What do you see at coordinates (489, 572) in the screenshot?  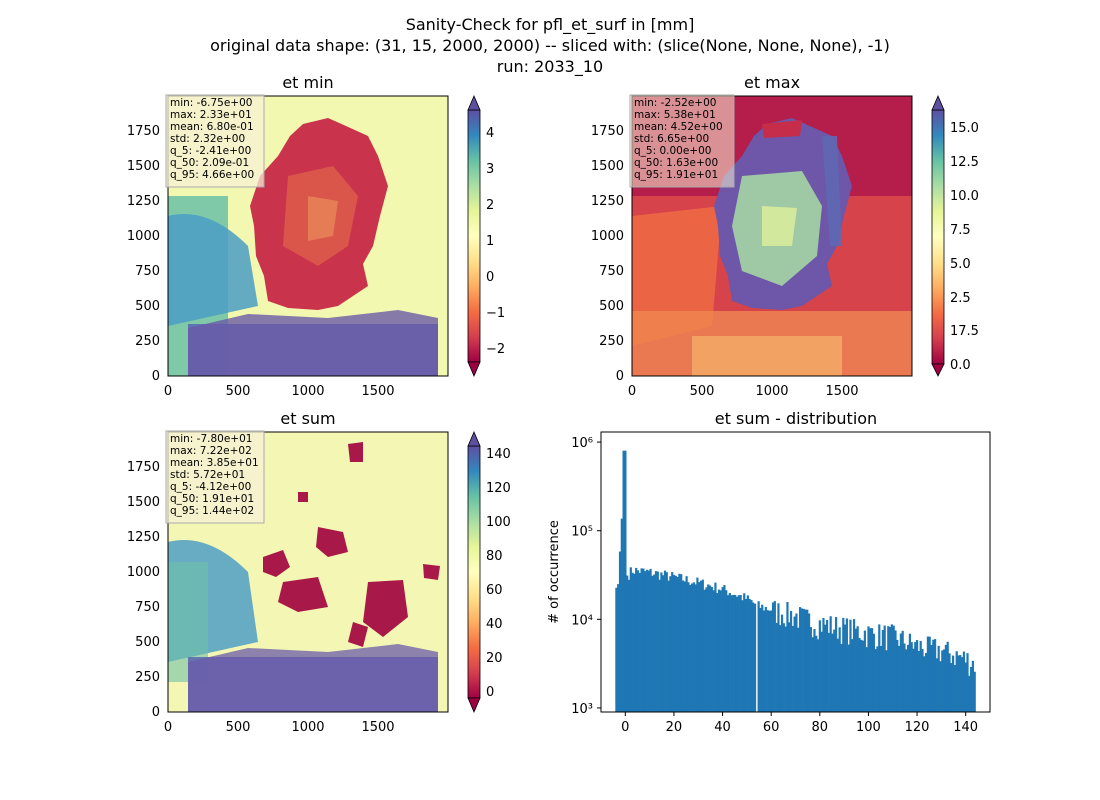 I see `colorbar-et-sum: 0 20 40 60 80 100 120 140` at bounding box center [489, 572].